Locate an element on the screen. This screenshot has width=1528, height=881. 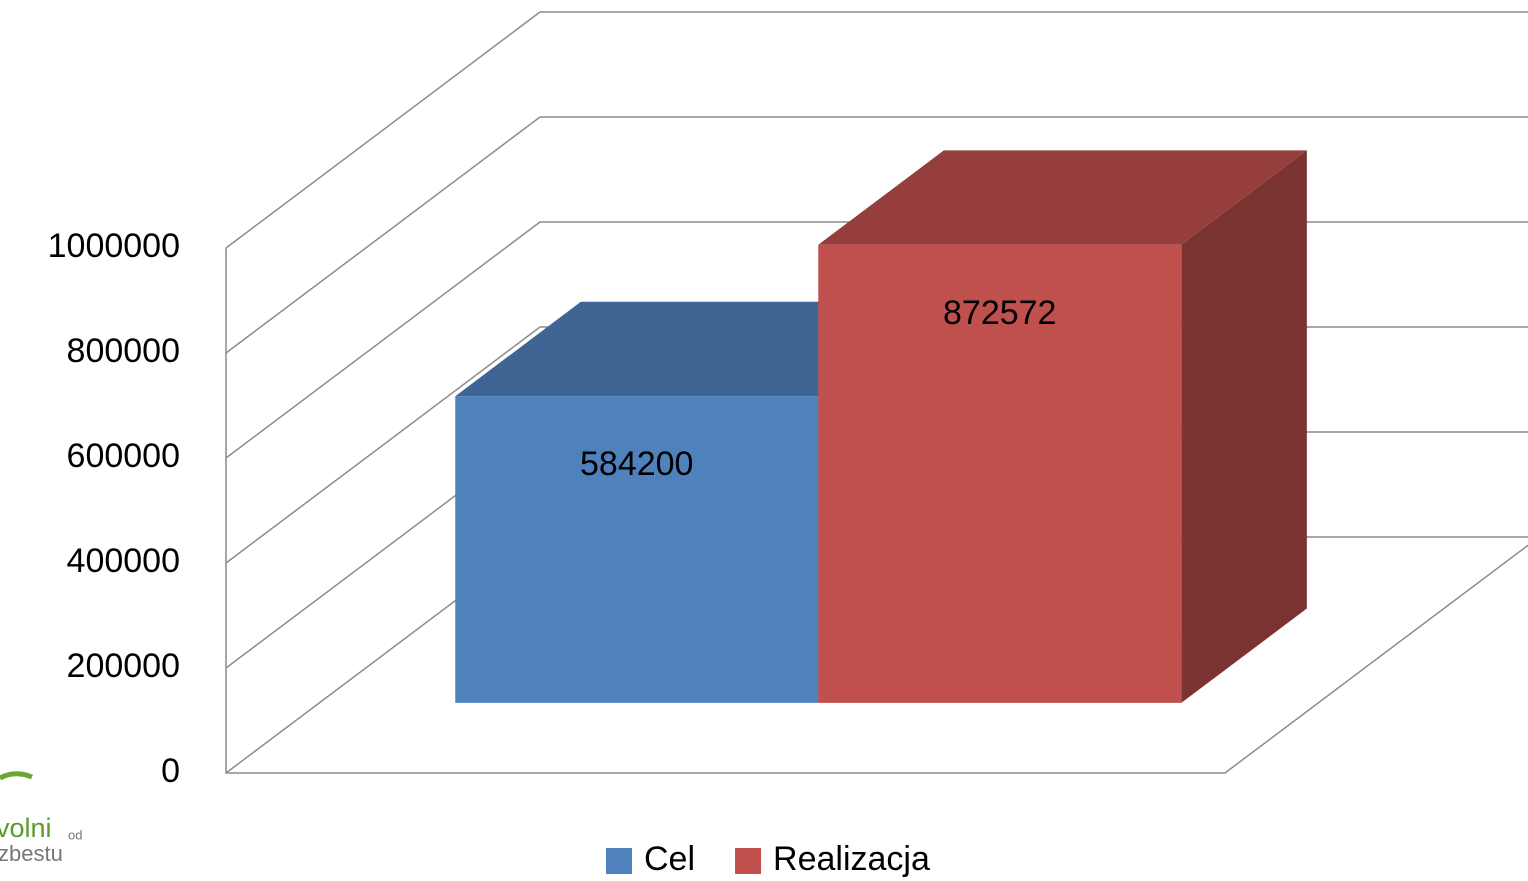
logo-swoosh is located at coordinates (16, 776).